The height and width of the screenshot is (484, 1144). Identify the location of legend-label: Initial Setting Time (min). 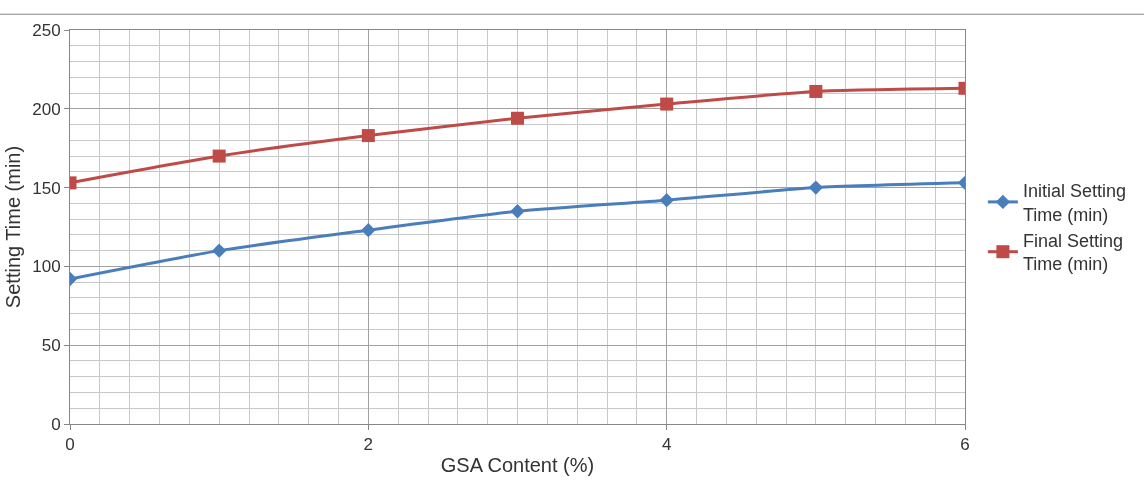
(1074, 203).